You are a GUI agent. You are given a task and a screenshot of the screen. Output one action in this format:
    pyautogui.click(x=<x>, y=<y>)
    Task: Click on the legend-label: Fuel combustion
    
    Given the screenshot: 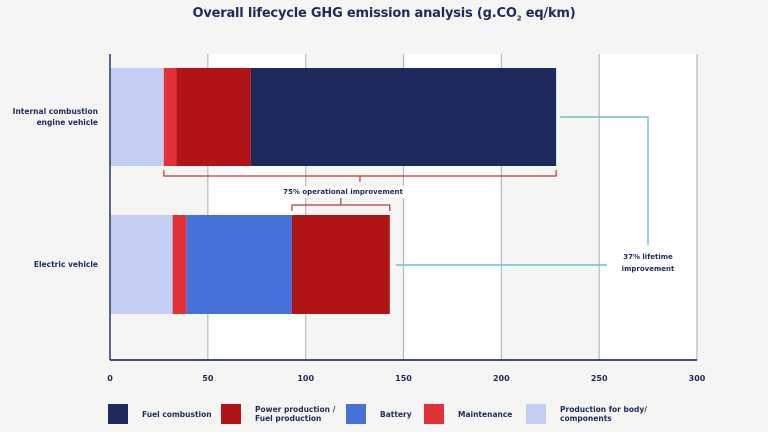 What is the action you would take?
    pyautogui.click(x=177, y=414)
    